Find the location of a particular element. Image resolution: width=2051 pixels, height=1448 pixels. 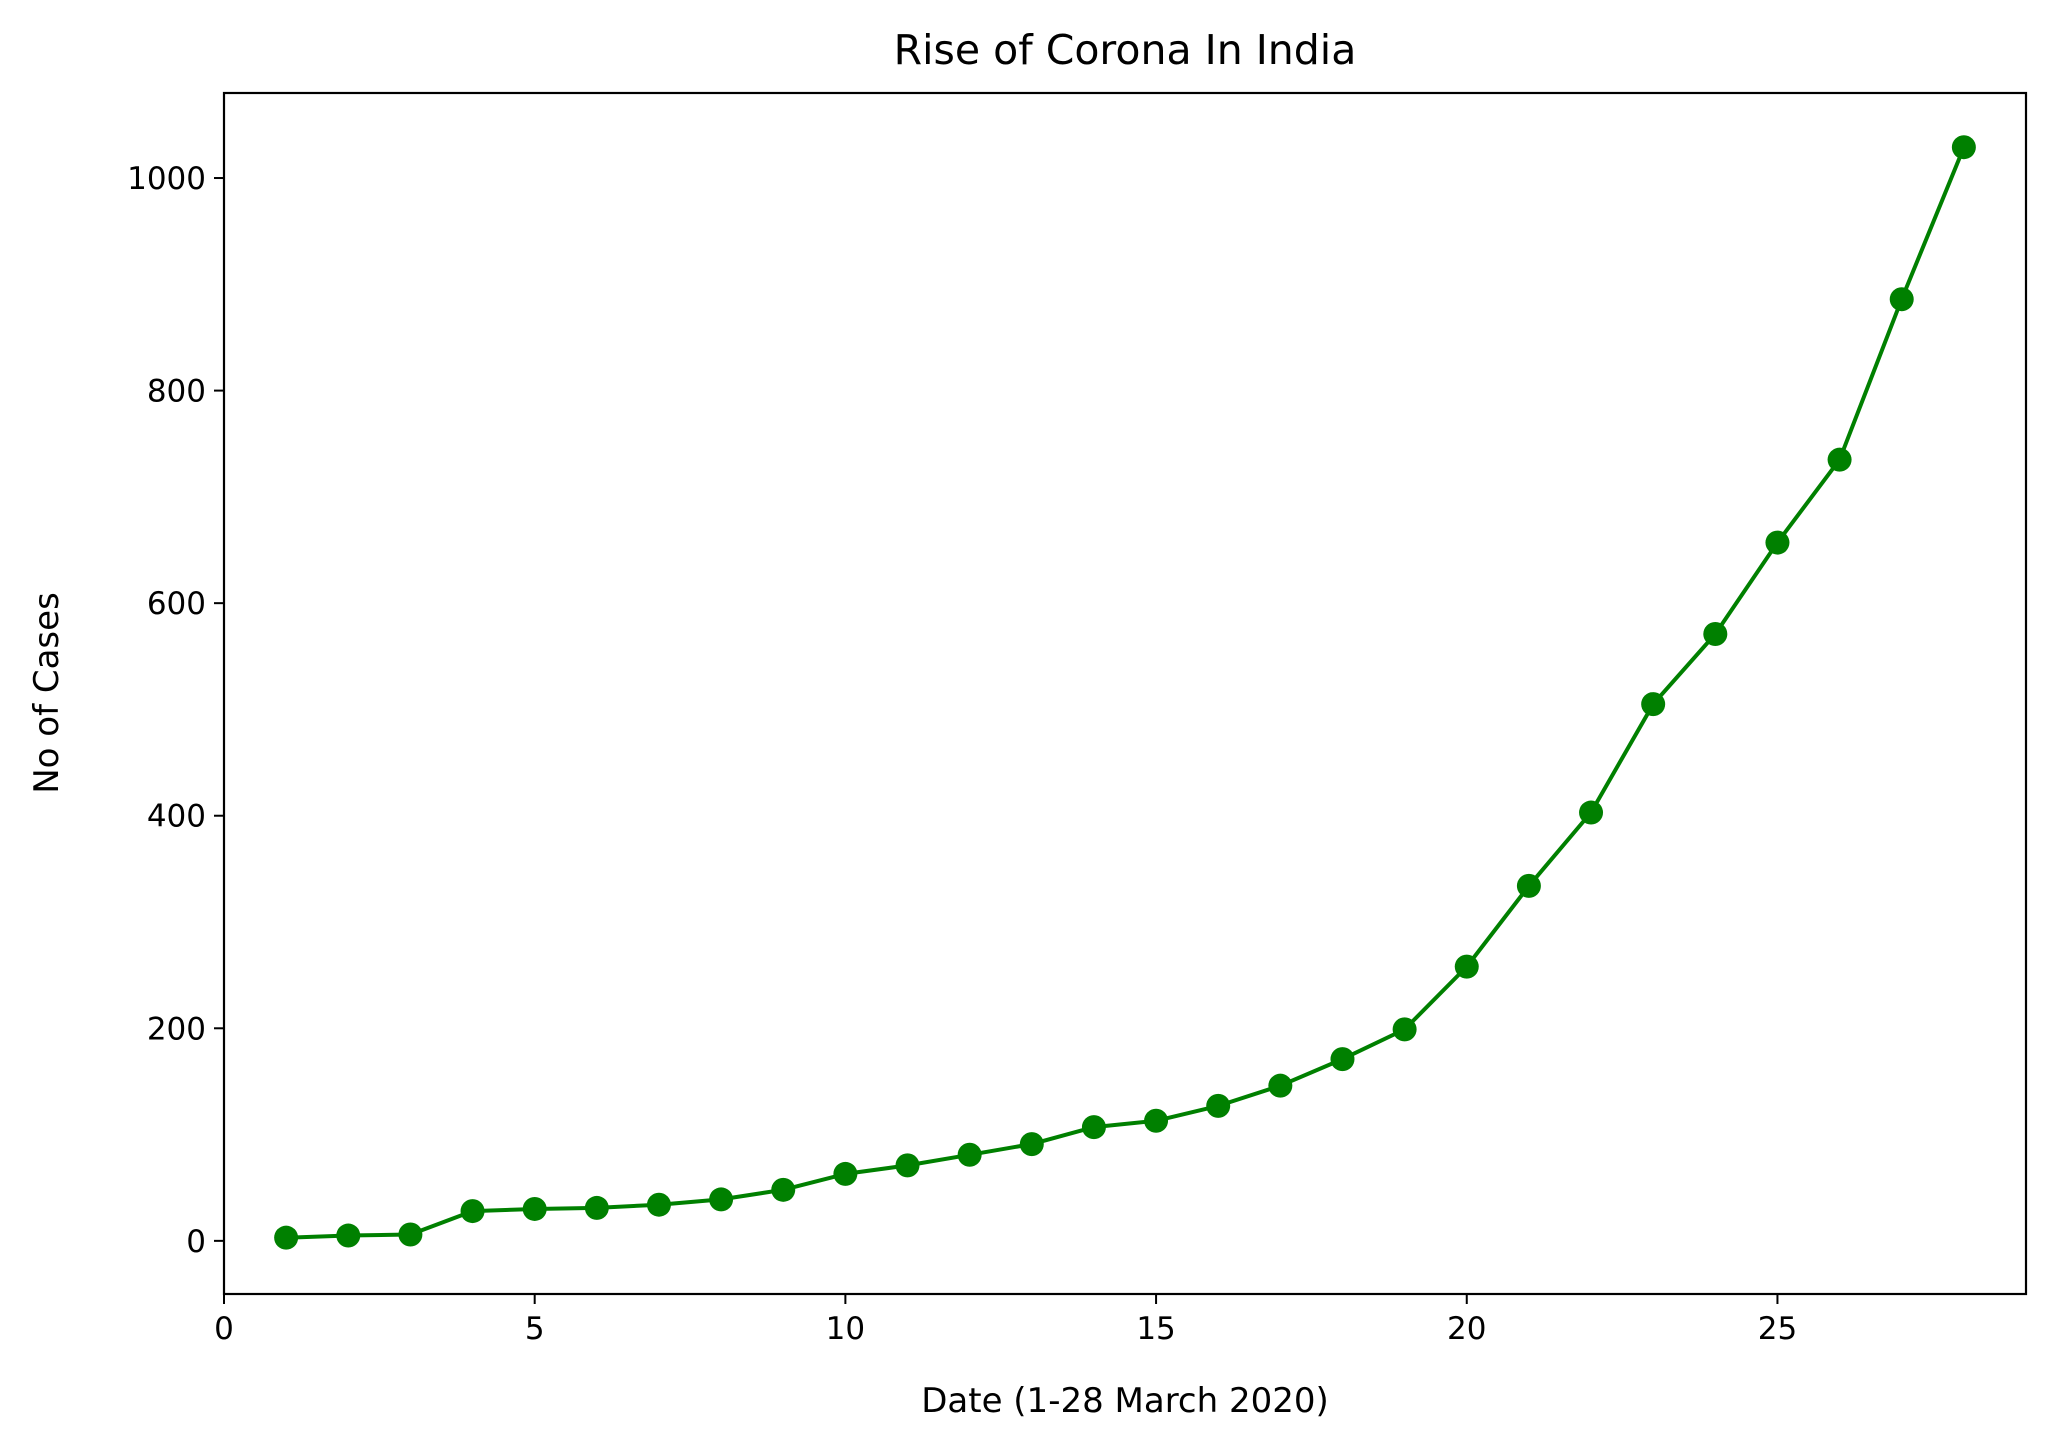

y-tick-label: 1000 is located at coordinates (166, 179).